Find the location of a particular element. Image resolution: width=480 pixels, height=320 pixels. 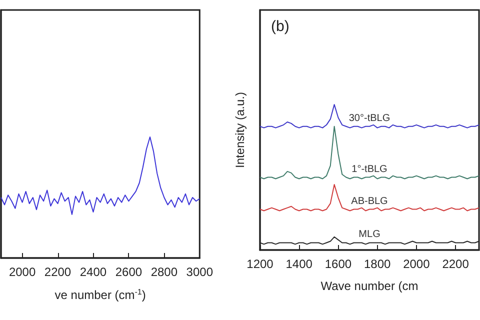

series-label: AB-BLG is located at coordinates (369, 201).